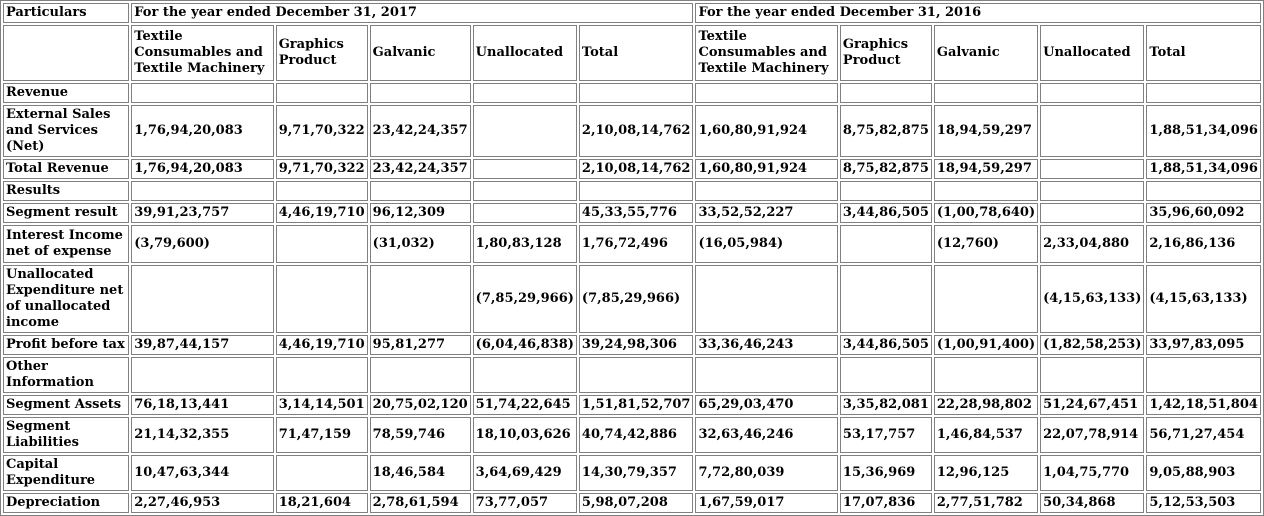 This screenshot has height=516, width=1264. What do you see at coordinates (986, 503) in the screenshot?
I see `table-cell: 2,77,51,782` at bounding box center [986, 503].